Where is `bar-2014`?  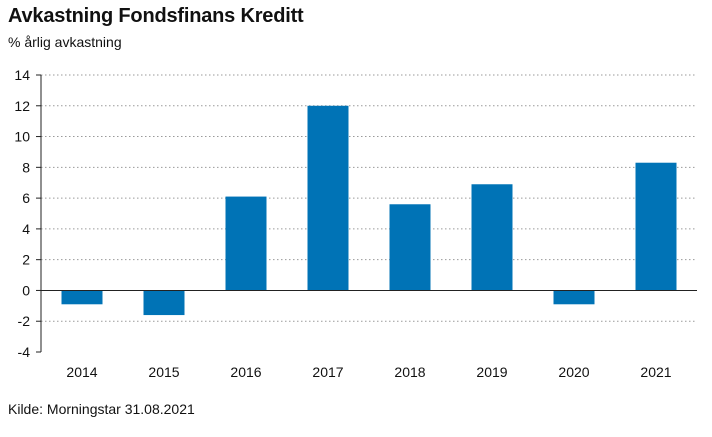 bar-2014 is located at coordinates (82, 297).